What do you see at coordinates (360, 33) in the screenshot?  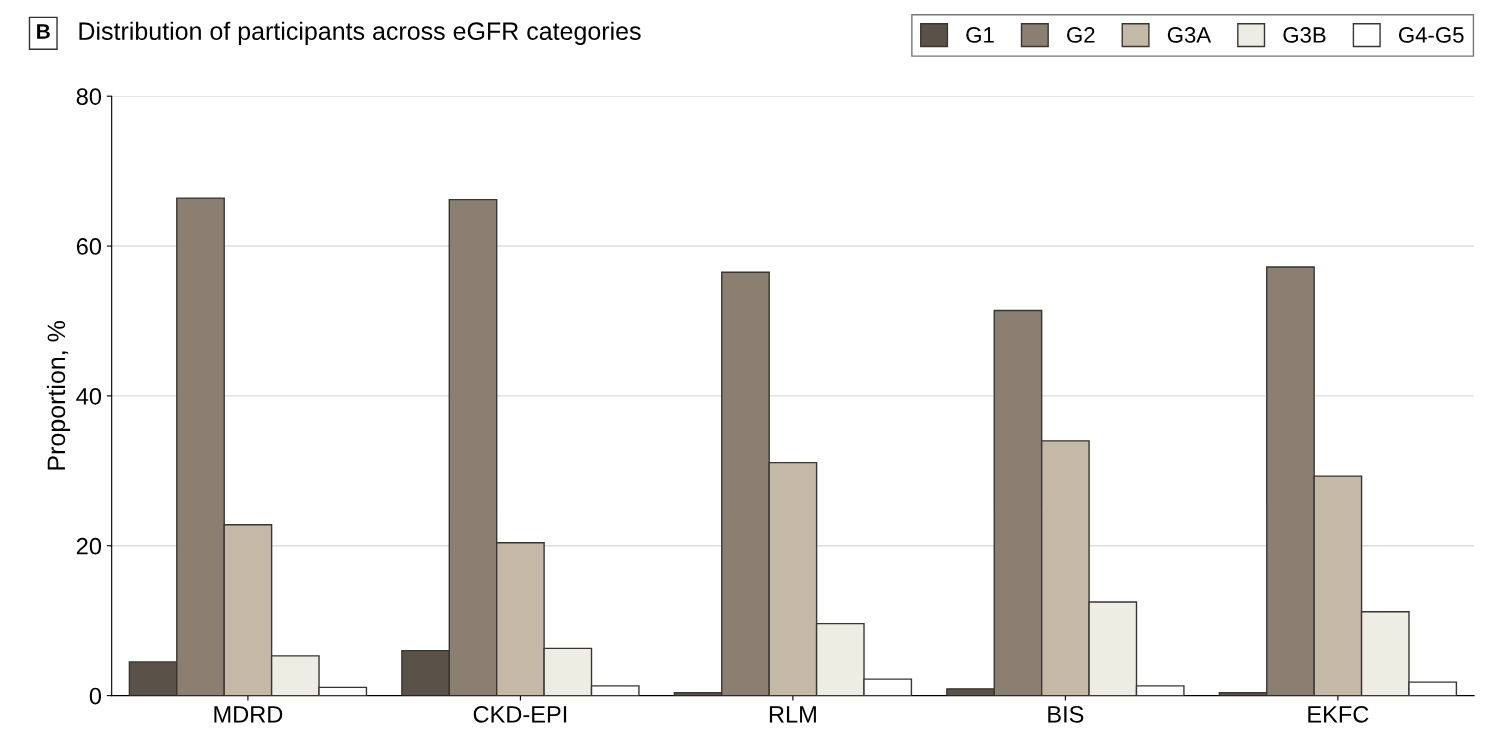 I see `chart-title: Distribution of participants across eGFR categories` at bounding box center [360, 33].